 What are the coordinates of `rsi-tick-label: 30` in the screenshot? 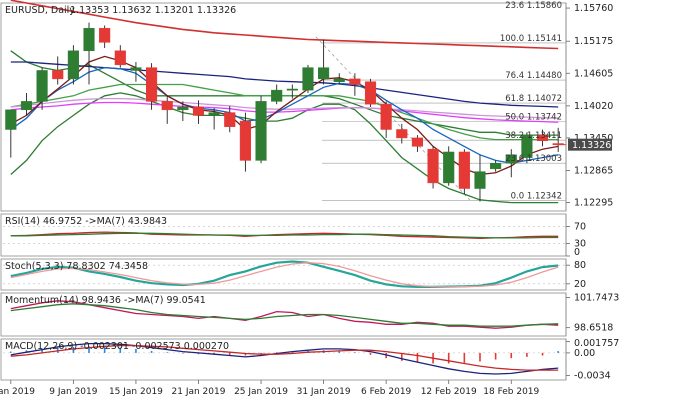 It's located at (580, 243).